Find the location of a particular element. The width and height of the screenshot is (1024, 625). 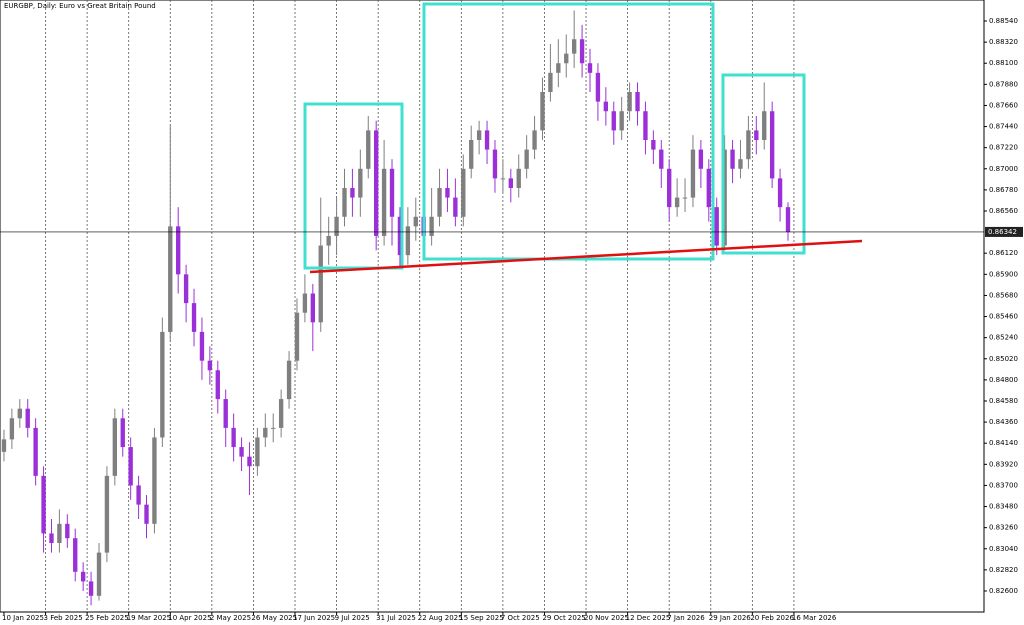

y-tick-label: 0.87440 is located at coordinates (1003, 127).